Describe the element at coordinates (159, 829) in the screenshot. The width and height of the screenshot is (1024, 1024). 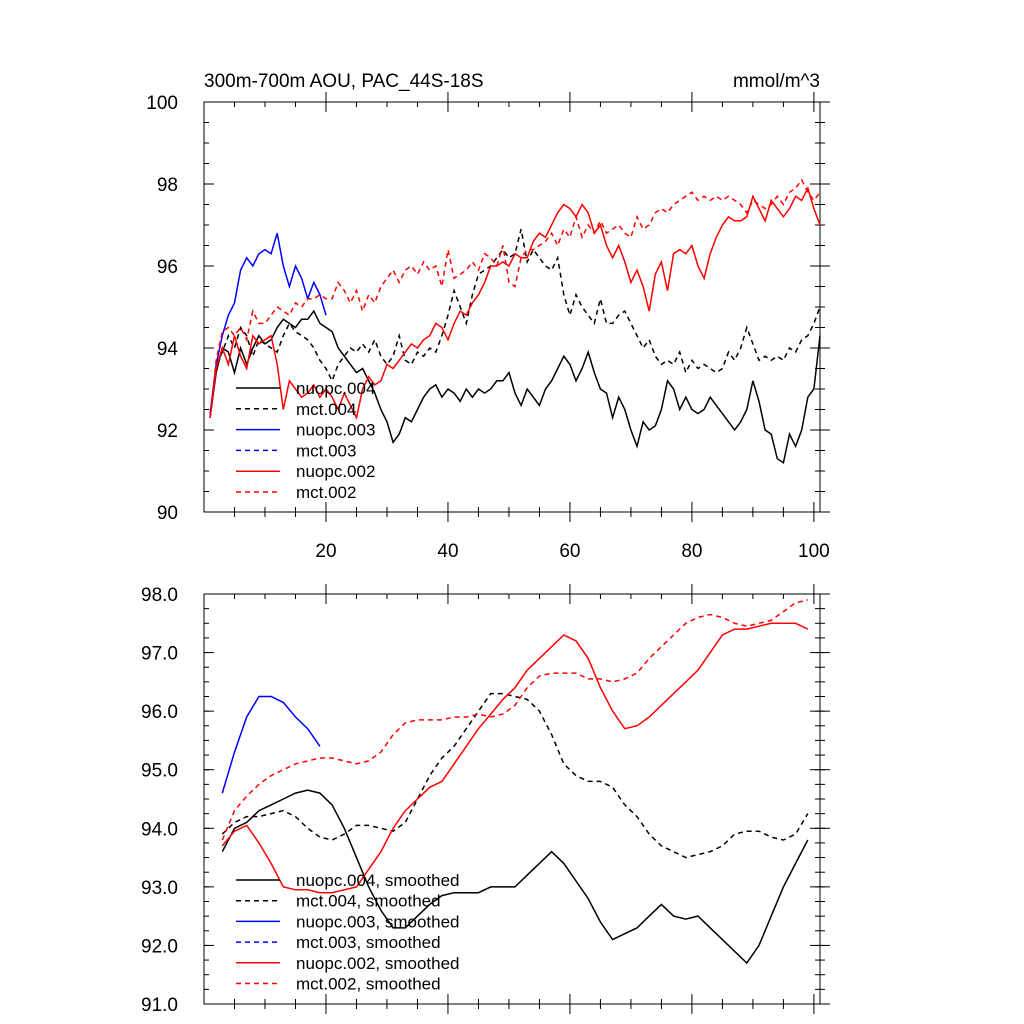
I see `y-tick-label: 94.0` at that location.